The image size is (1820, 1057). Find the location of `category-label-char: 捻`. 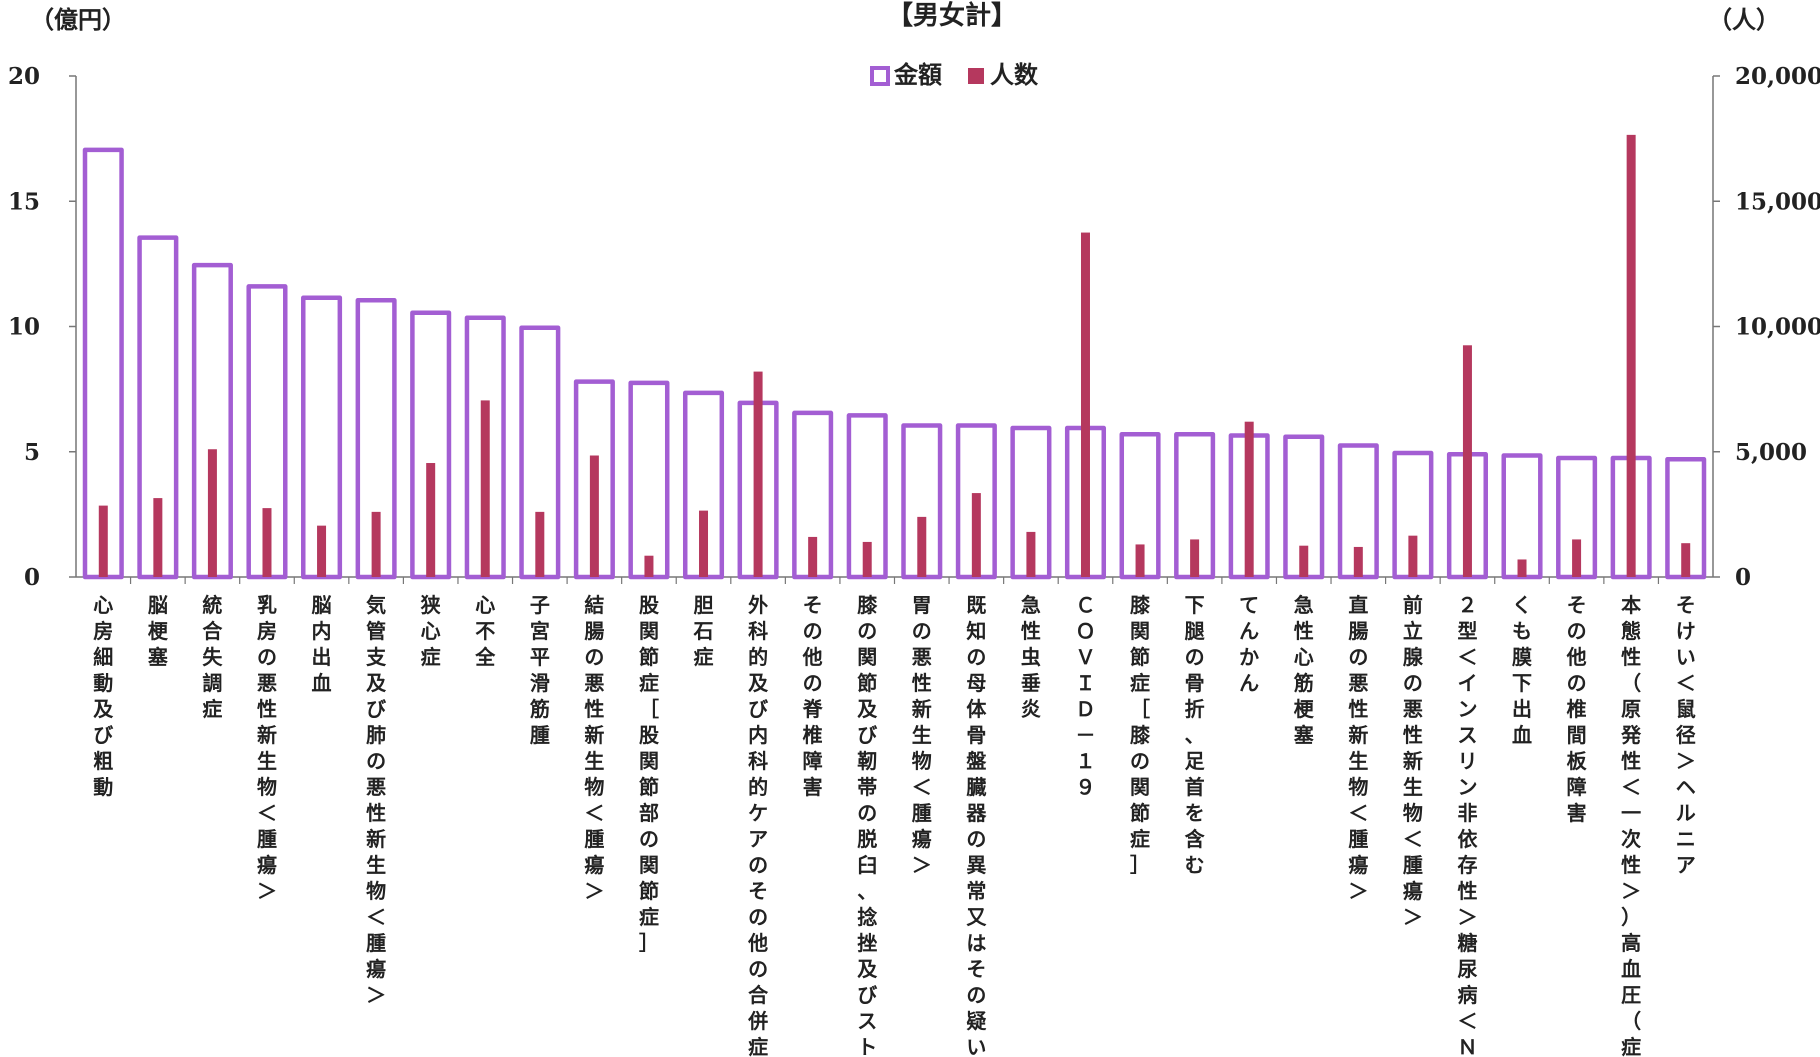

category-label-char: 捻 is located at coordinates (867, 917).